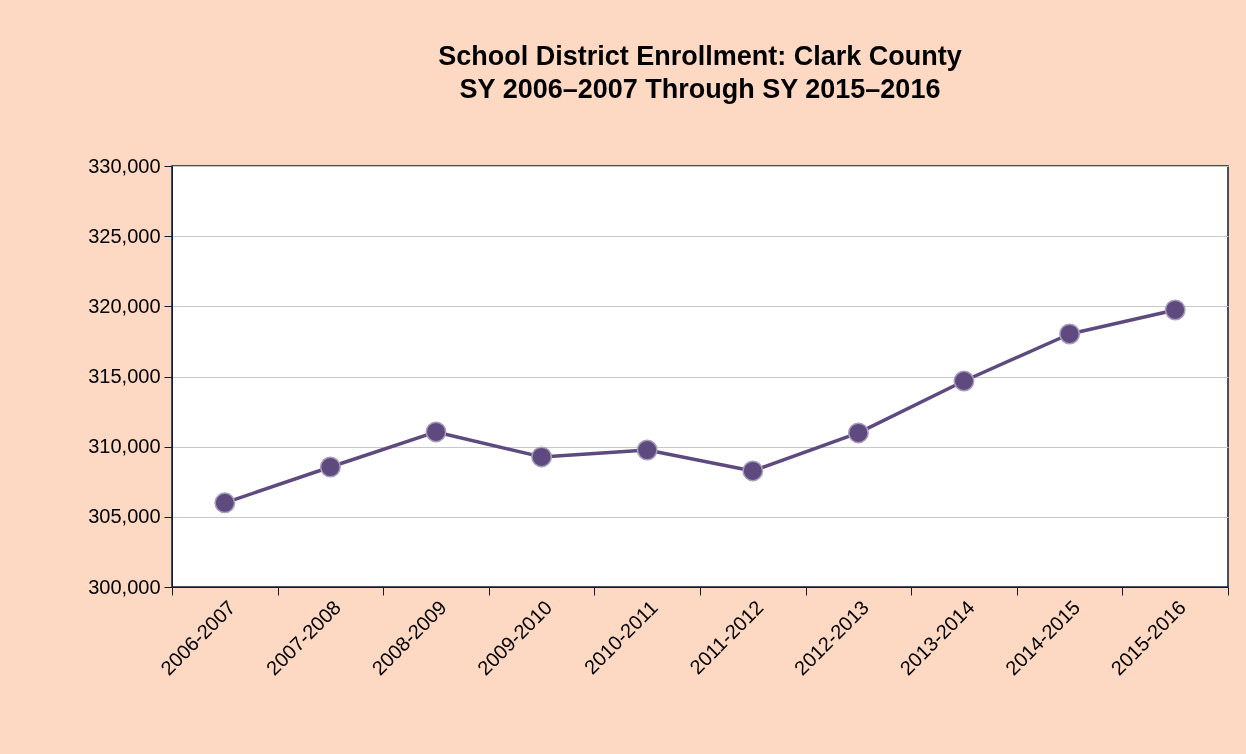 The height and width of the screenshot is (754, 1246). I want to click on y-tick-label: 325,000, so click(124, 235).